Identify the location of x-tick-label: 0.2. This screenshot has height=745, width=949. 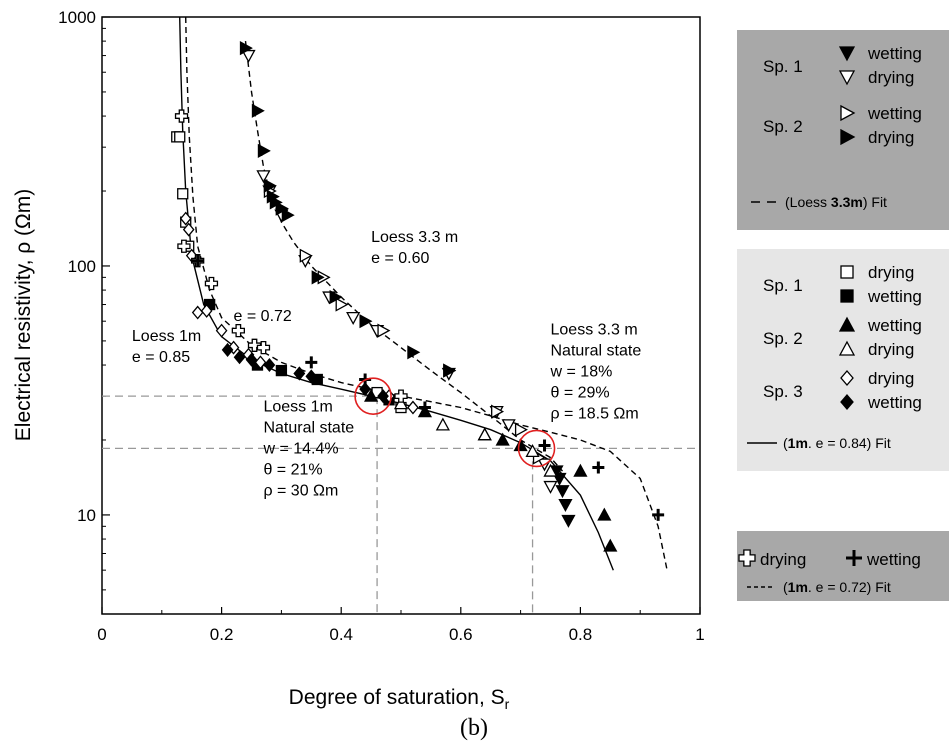
(222, 634).